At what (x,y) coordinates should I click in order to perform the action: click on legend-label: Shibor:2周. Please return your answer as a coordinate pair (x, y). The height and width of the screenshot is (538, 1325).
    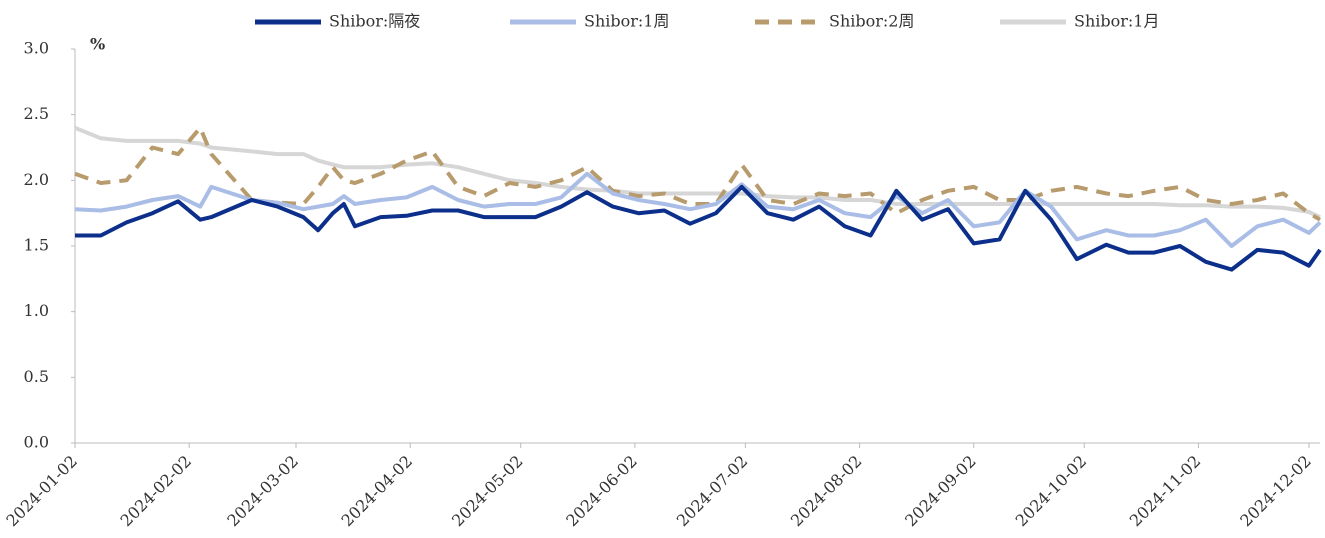
    Looking at the image, I should click on (871, 21).